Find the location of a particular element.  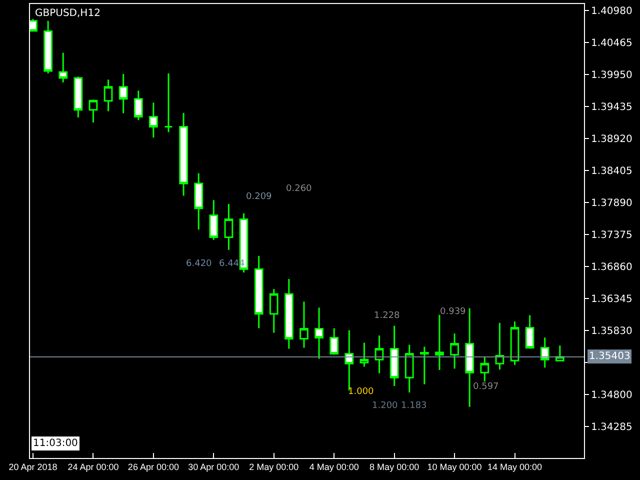

ref-line-label: 1.35403 is located at coordinates (609, 356).